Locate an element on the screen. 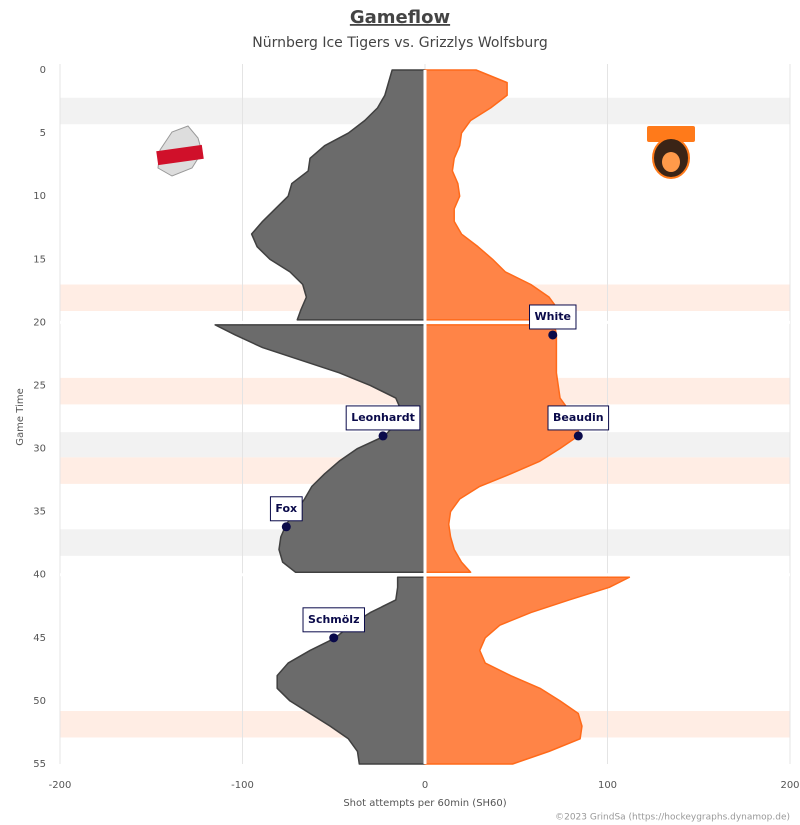 This screenshot has width=800, height=825. y-tick-label: 30 is located at coordinates (39, 449).